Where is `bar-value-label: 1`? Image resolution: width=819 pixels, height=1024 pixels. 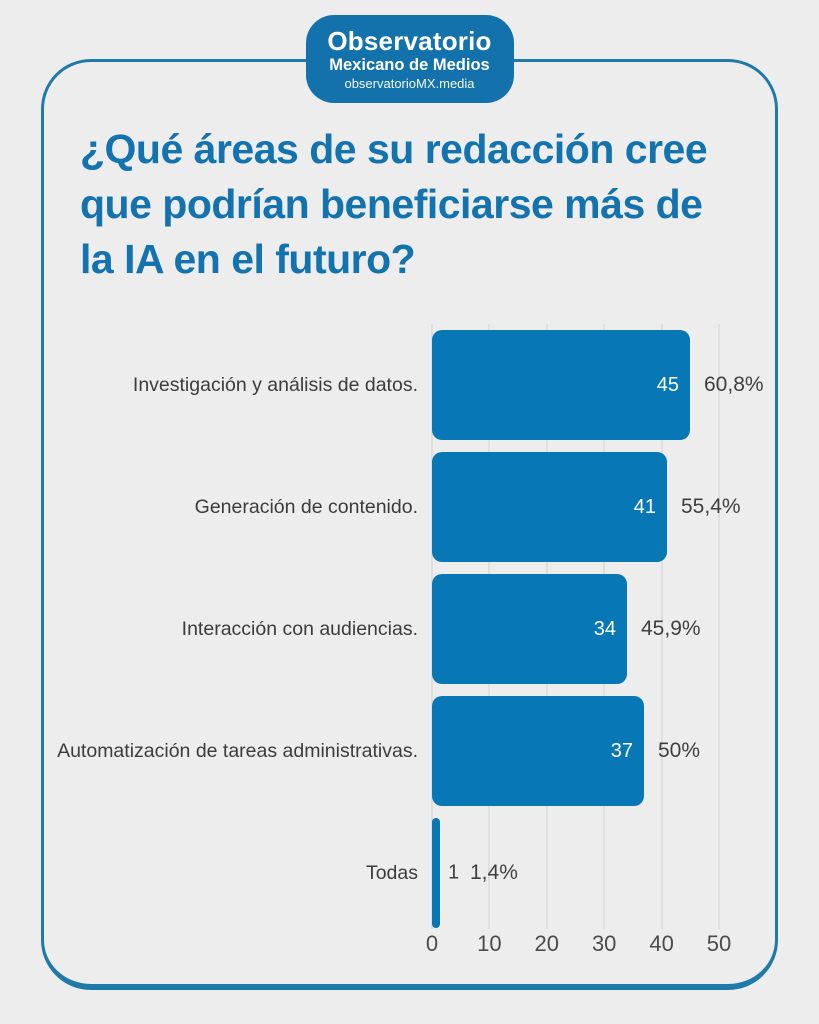
bar-value-label: 1 is located at coordinates (454, 872).